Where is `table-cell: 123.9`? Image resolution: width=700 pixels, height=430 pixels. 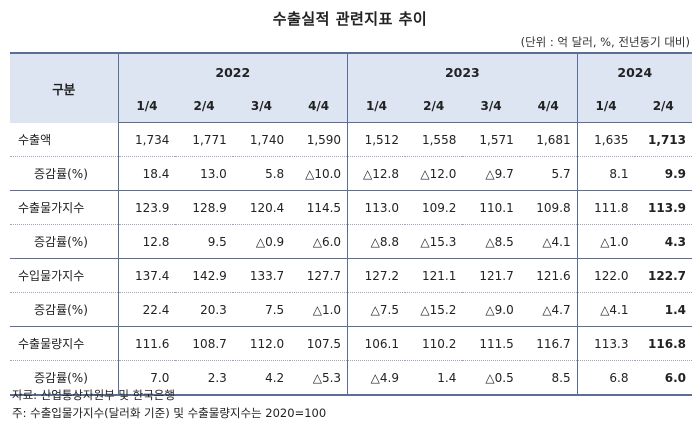
table-cell: 123.9 is located at coordinates (146, 207).